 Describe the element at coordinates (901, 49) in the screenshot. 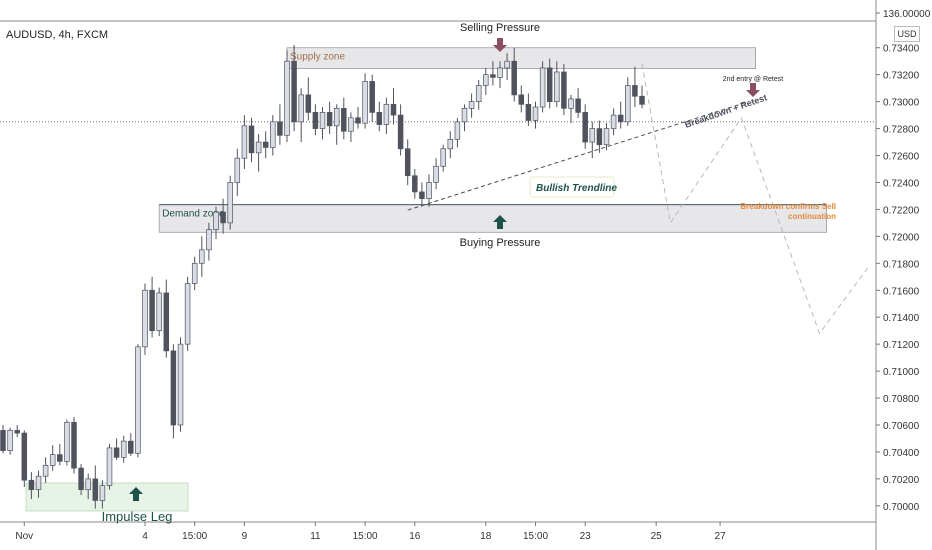

I see `y-tick-label: 0.73400` at that location.